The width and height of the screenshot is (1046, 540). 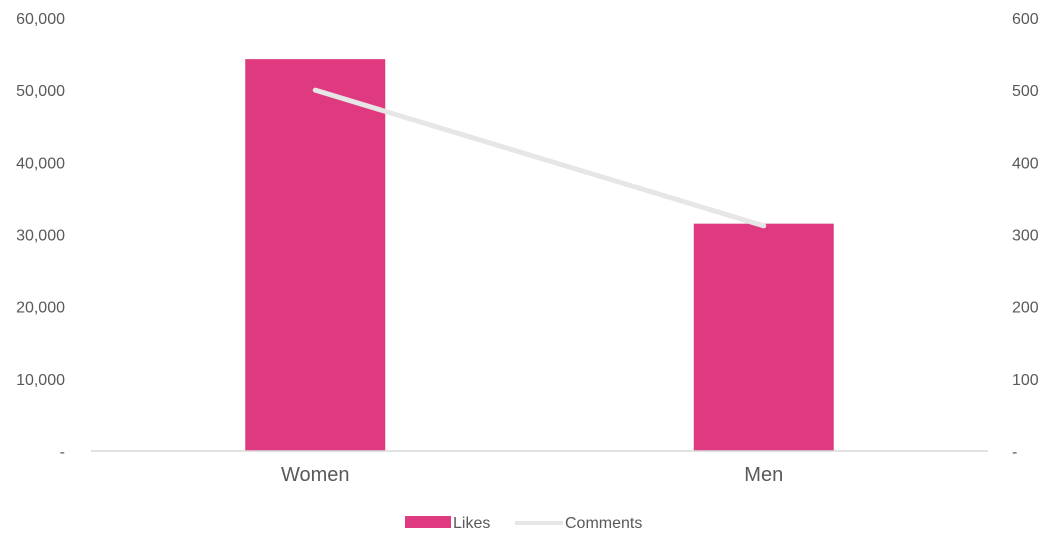 I want to click on right-axis: - 100 200 300 400 500 600, so click(x=1025, y=236).